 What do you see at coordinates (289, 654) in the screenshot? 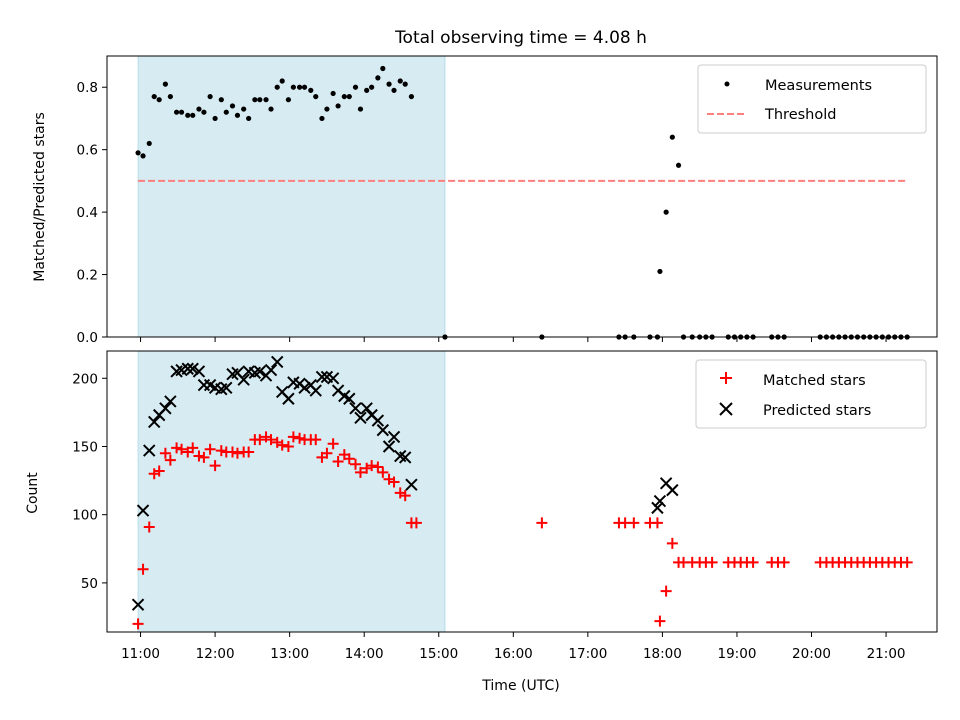
I see `x-tick-label: 13:00` at bounding box center [289, 654].